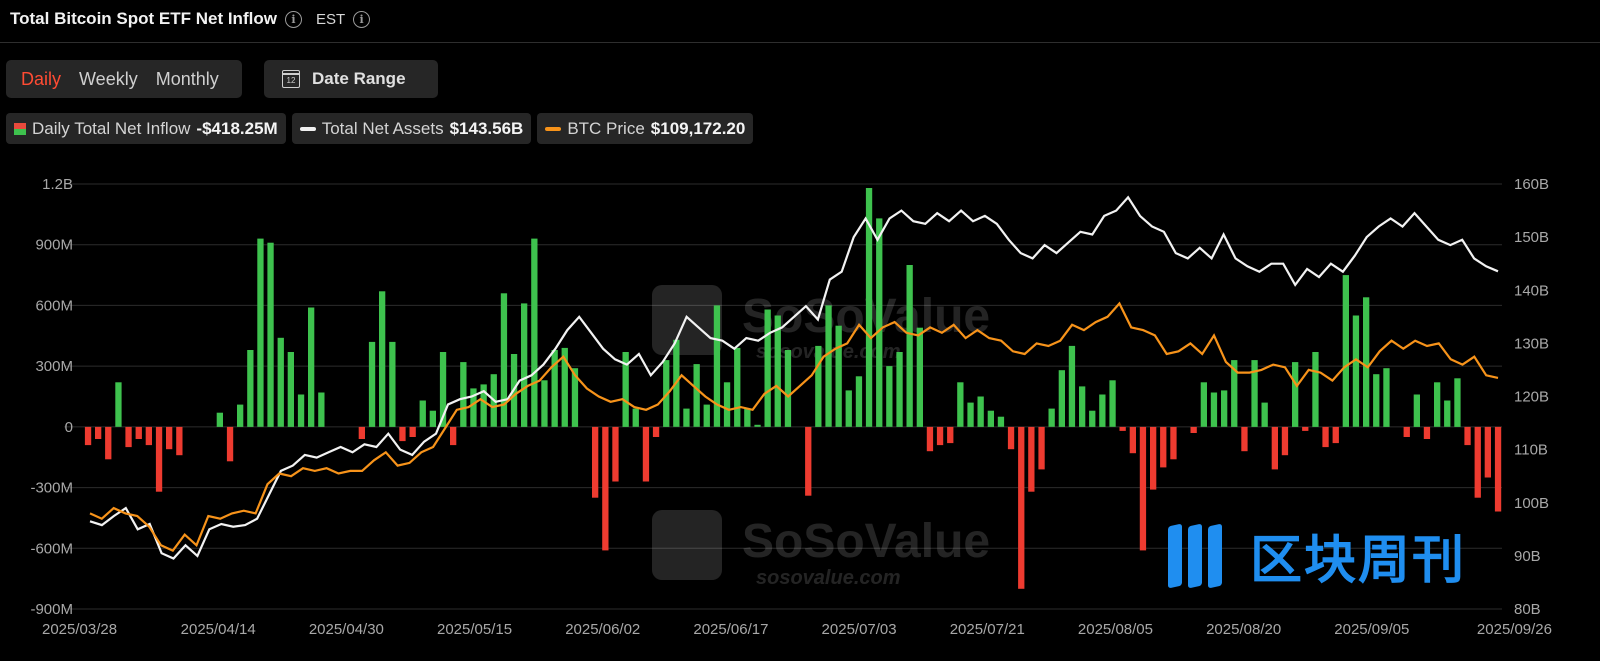  What do you see at coordinates (51, 488) in the screenshot?
I see `left-tick-label: -300M` at bounding box center [51, 488].